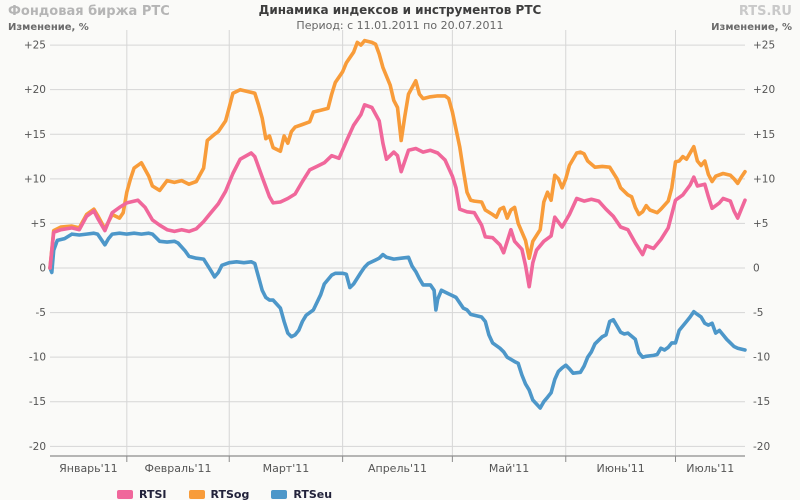 This screenshot has height=500, width=800. Describe the element at coordinates (761, 358) in the screenshot. I see `y-tick-label-right: -10` at that location.